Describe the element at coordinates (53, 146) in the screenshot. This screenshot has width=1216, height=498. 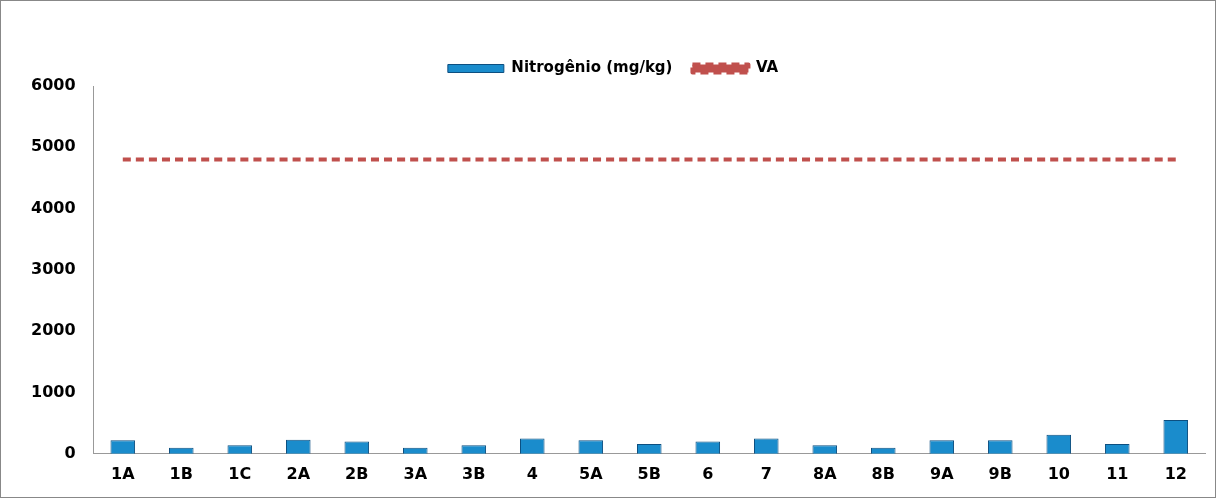
I see `y-tick-label: 5000` at that location.